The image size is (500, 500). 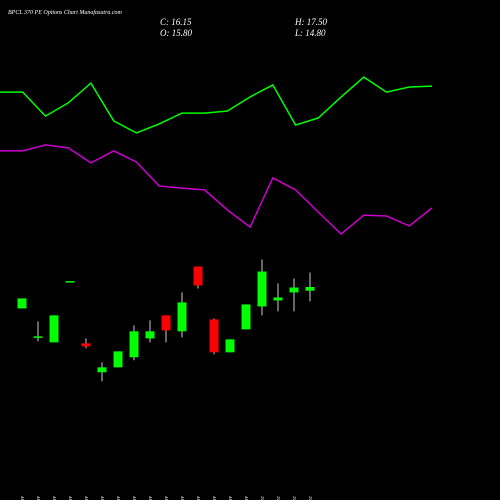 What do you see at coordinates (135, 498) in the screenshot?
I see `x-tick-label: 19 Nov` at bounding box center [135, 498].